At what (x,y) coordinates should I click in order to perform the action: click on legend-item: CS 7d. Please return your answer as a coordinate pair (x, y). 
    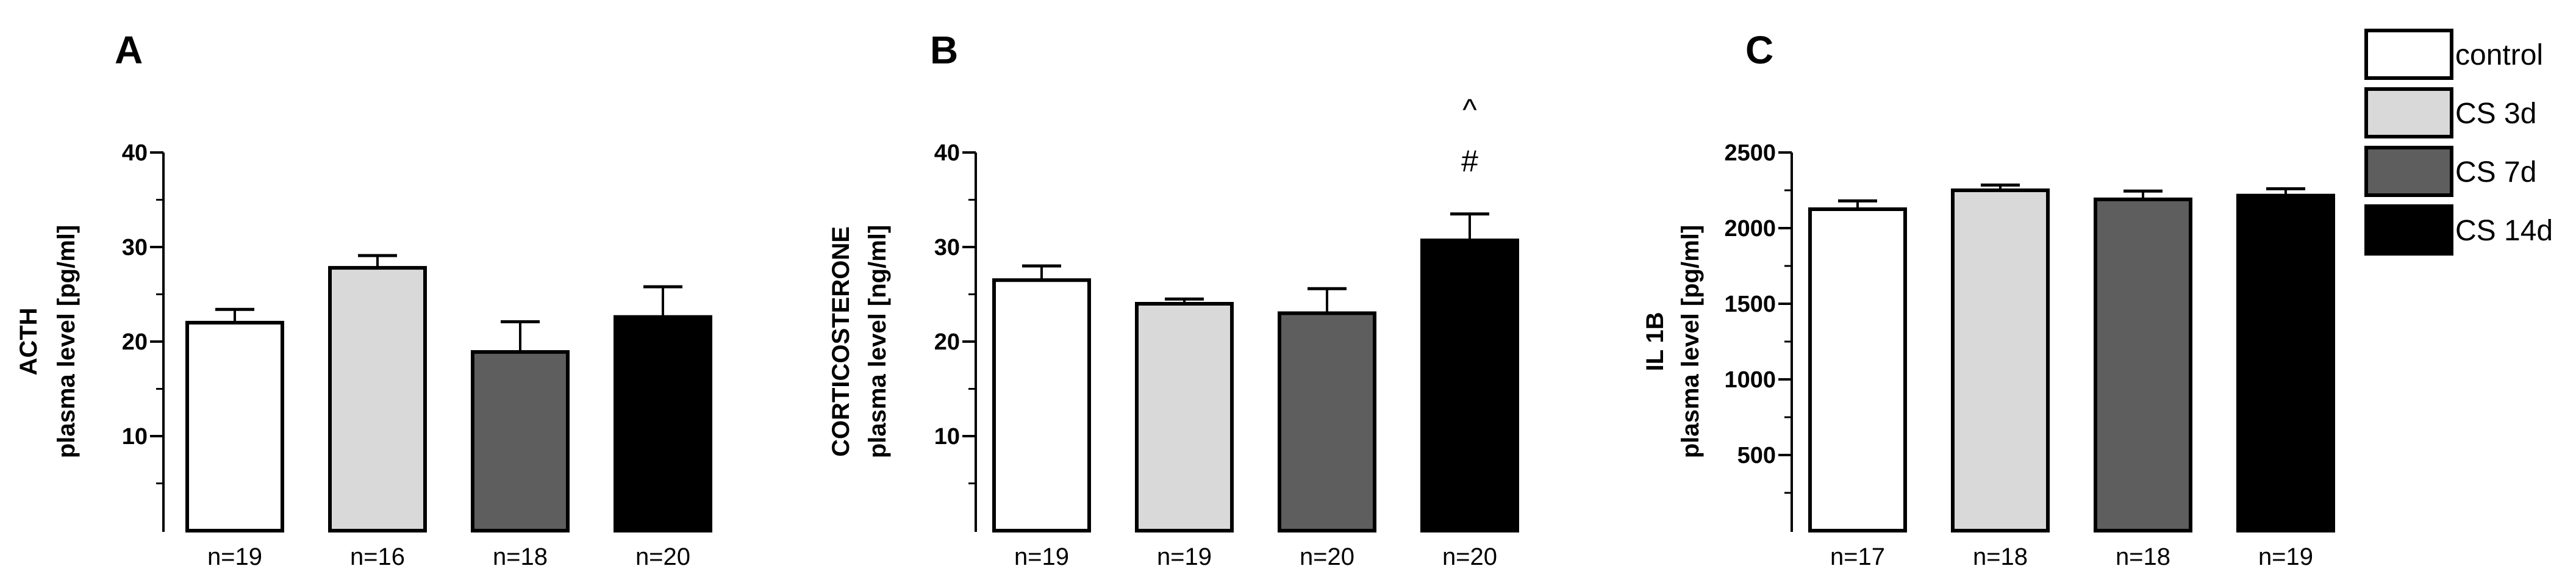
    Looking at the image, I should click on (2450, 172).